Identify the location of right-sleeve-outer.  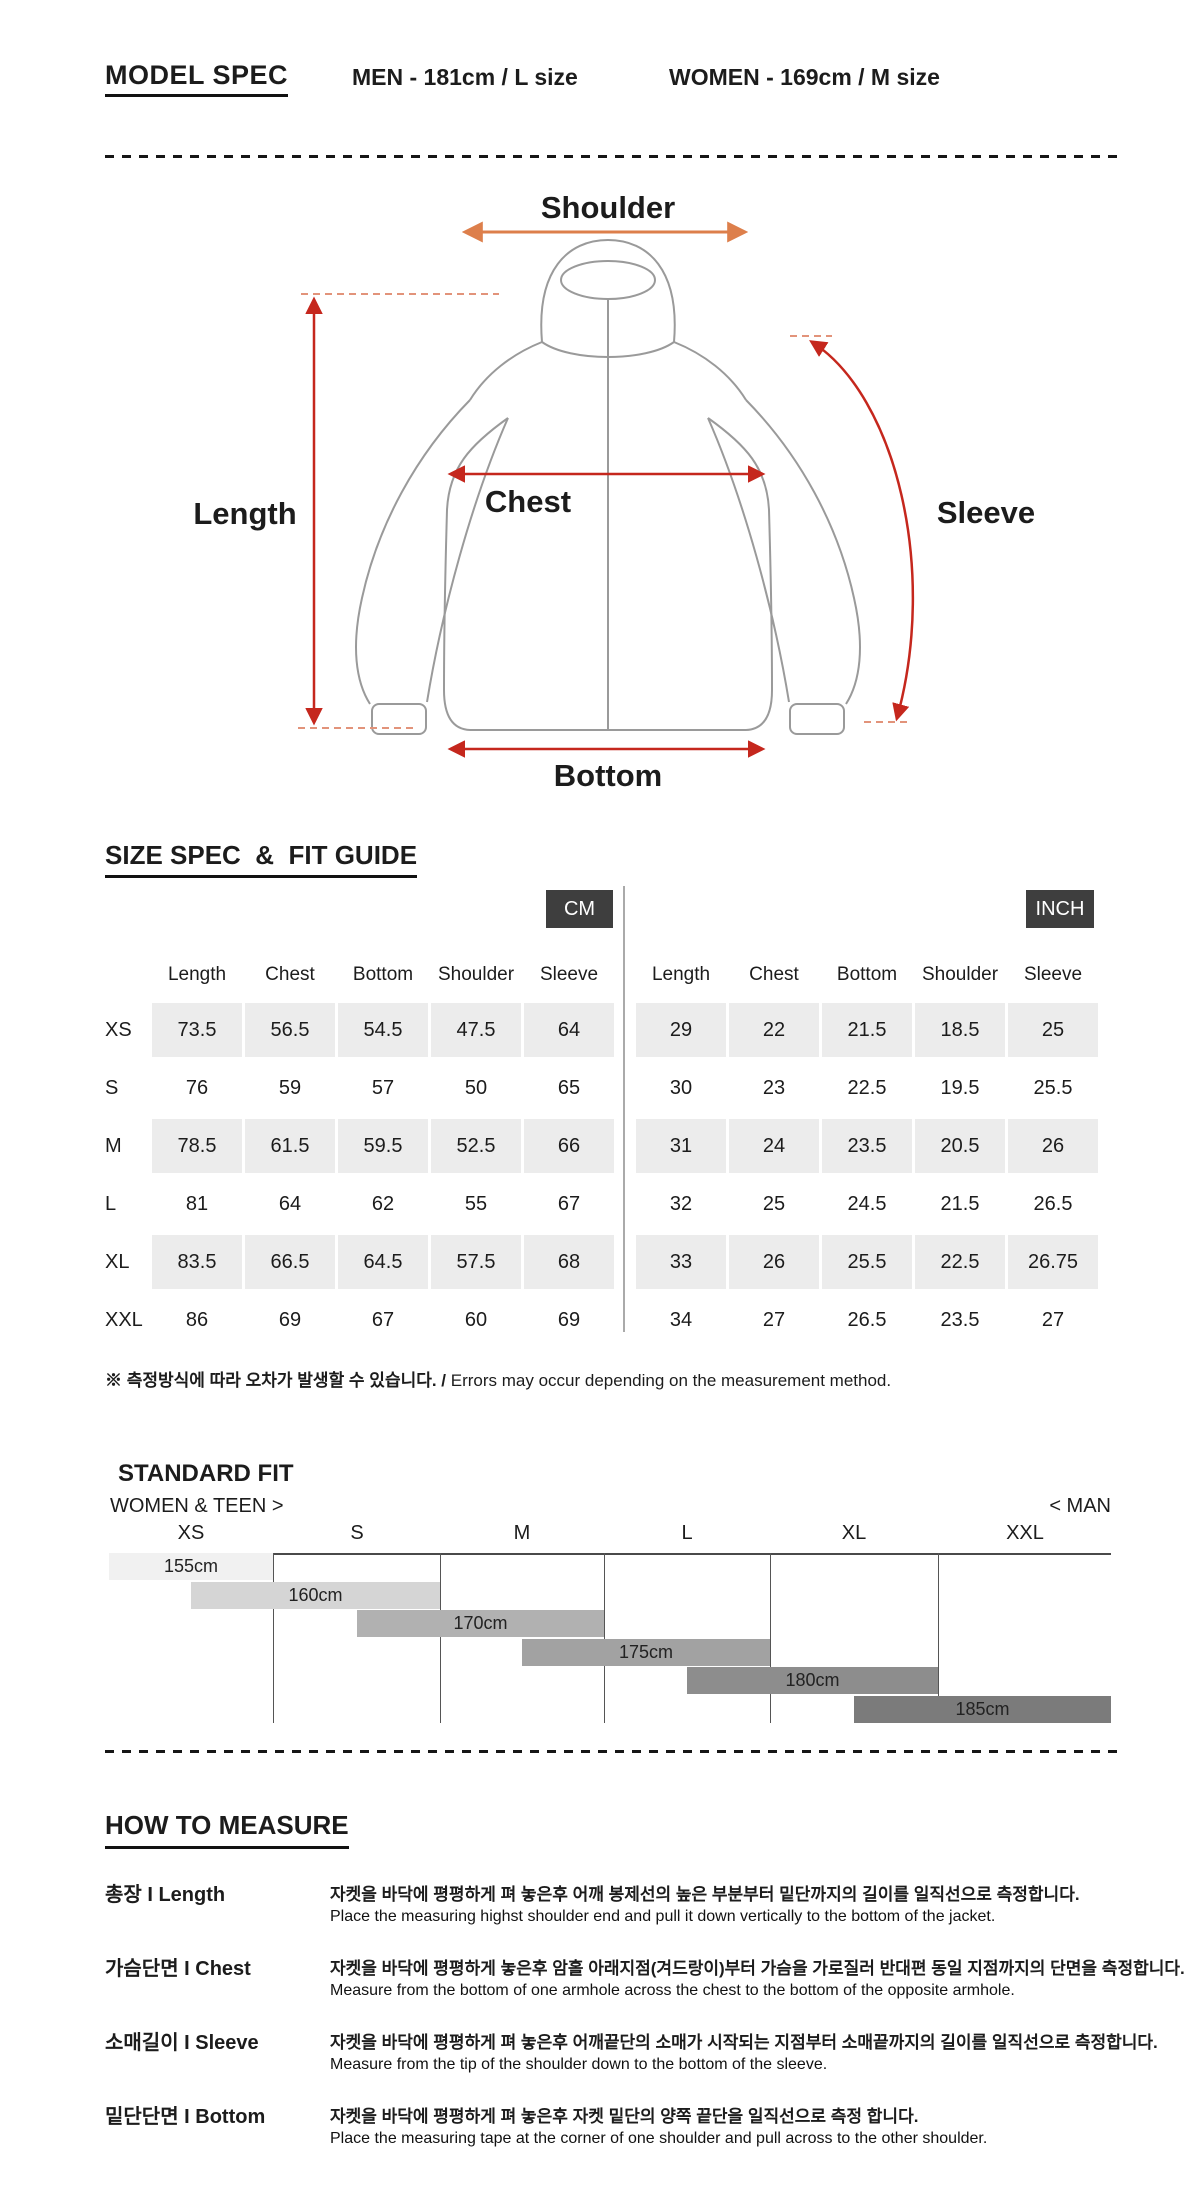
(803, 552).